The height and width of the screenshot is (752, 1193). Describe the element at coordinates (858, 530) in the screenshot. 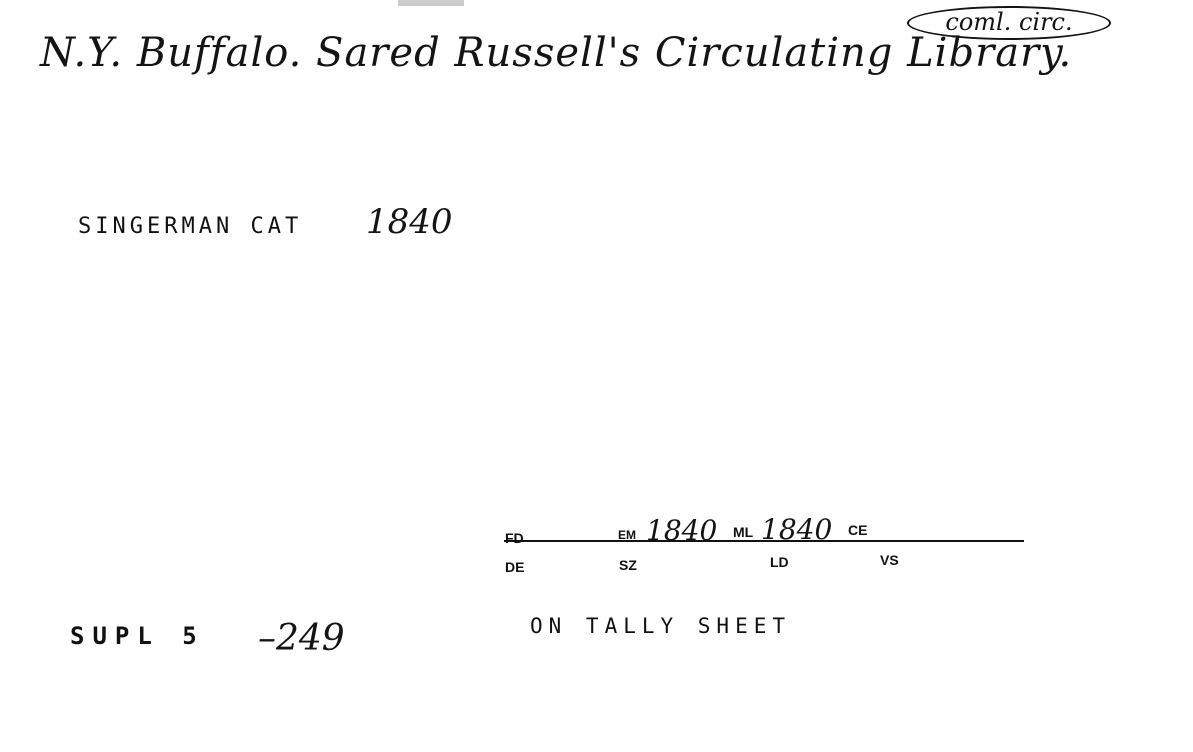

I see `form-label-ce: CE` at that location.